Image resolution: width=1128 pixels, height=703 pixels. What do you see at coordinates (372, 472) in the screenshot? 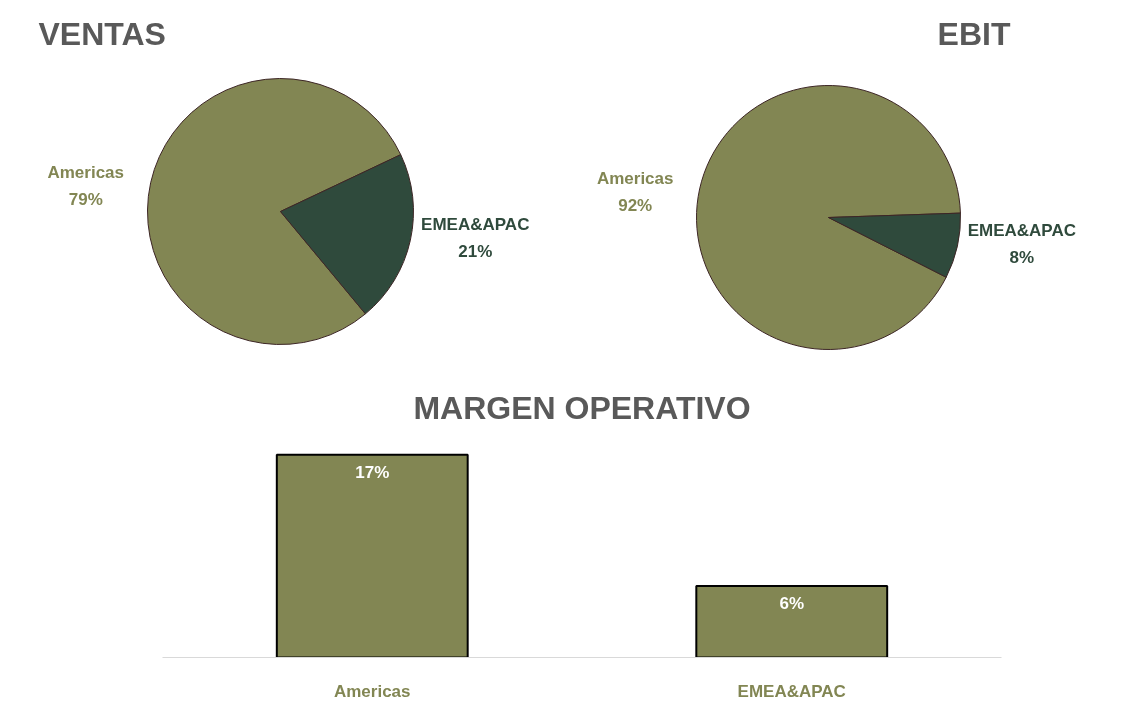
I see `data-label: 17%` at bounding box center [372, 472].